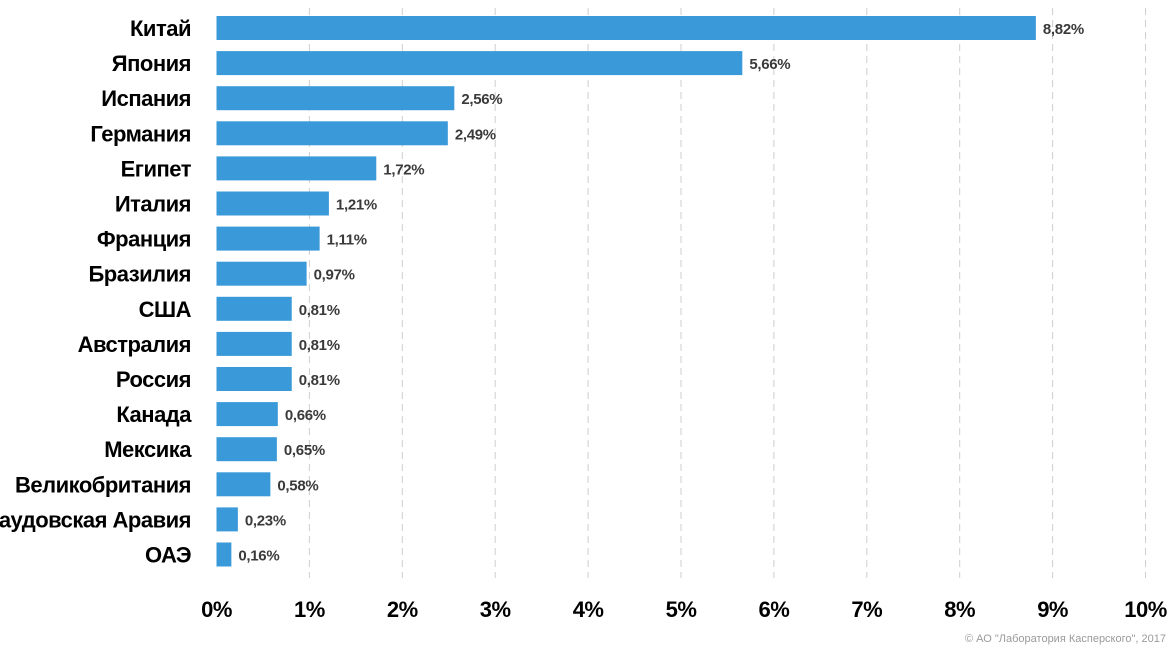 The width and height of the screenshot is (1174, 651). I want to click on x-tick-label: 2%, so click(402, 609).